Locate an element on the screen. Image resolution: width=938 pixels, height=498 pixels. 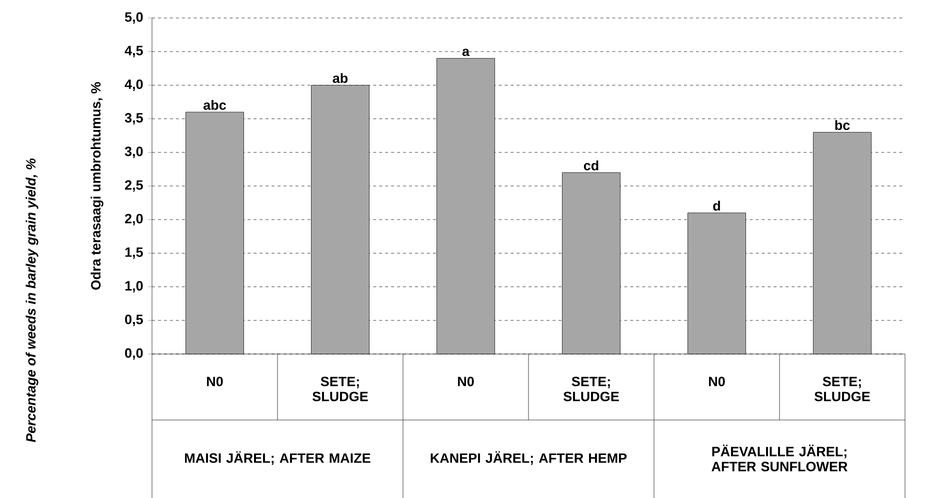
y-tick-label: 1,5 is located at coordinates (134, 253).